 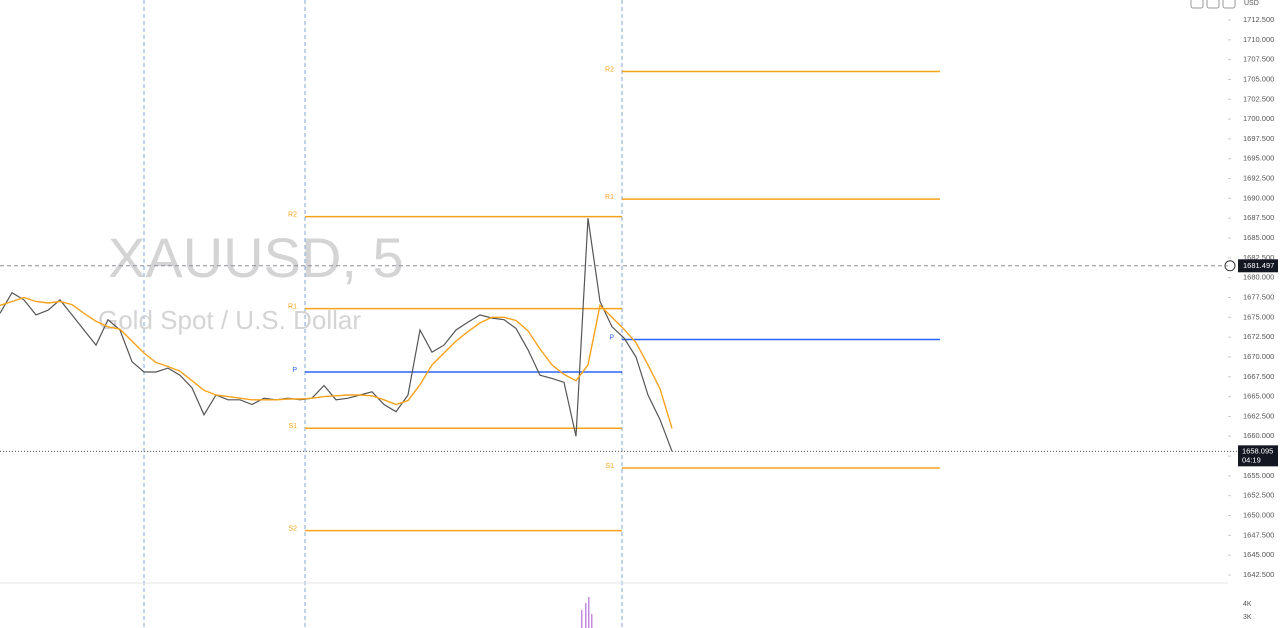 I want to click on countdown-label: 04:19, so click(x=1251, y=459).